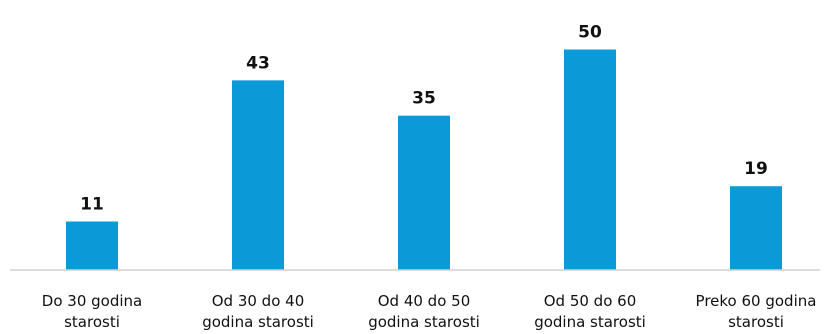 This screenshot has height=334, width=830. What do you see at coordinates (424, 311) in the screenshot?
I see `category-label-2: Od 40 do 50 godina starosti` at bounding box center [424, 311].